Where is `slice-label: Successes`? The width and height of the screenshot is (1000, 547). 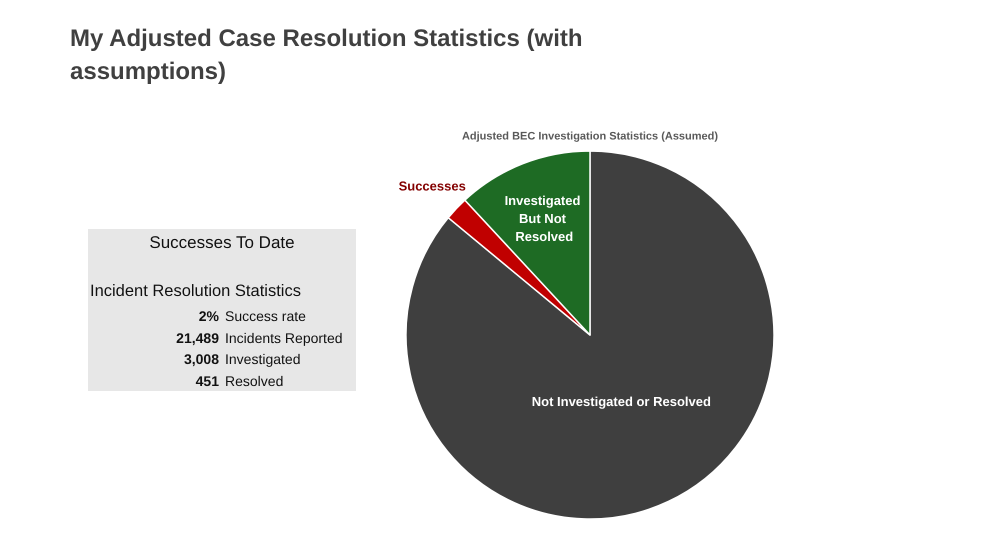
slice-label: Successes is located at coordinates (432, 186).